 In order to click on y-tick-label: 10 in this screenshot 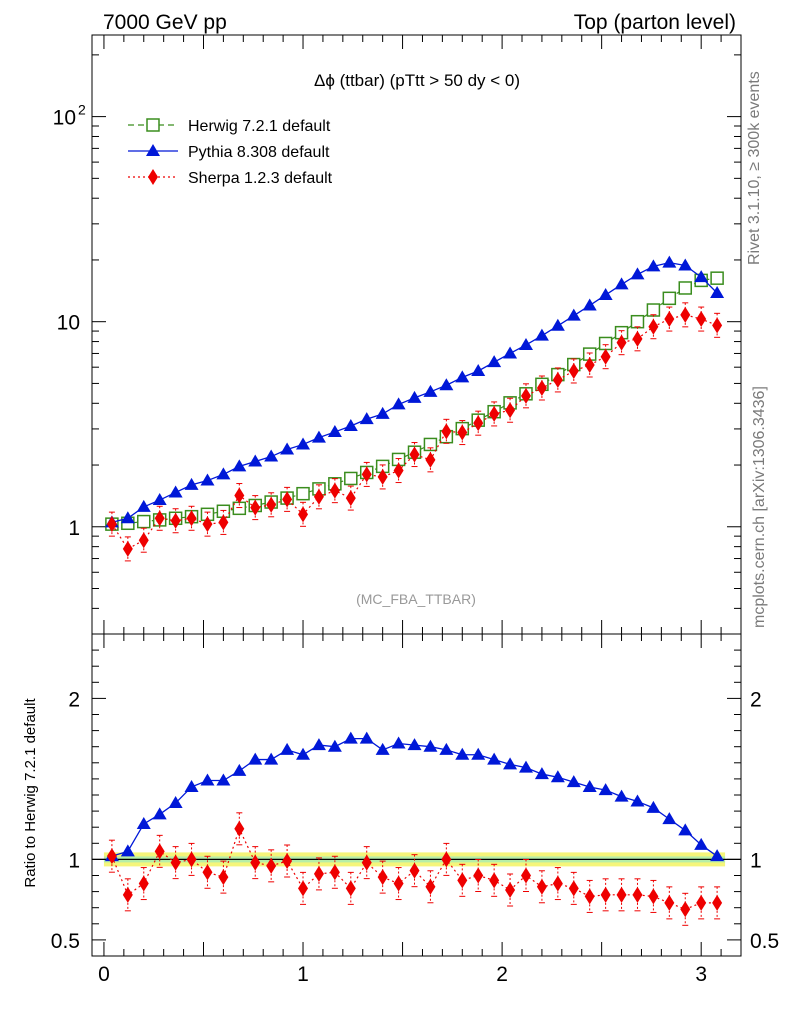, I will do `click(68, 323)`.